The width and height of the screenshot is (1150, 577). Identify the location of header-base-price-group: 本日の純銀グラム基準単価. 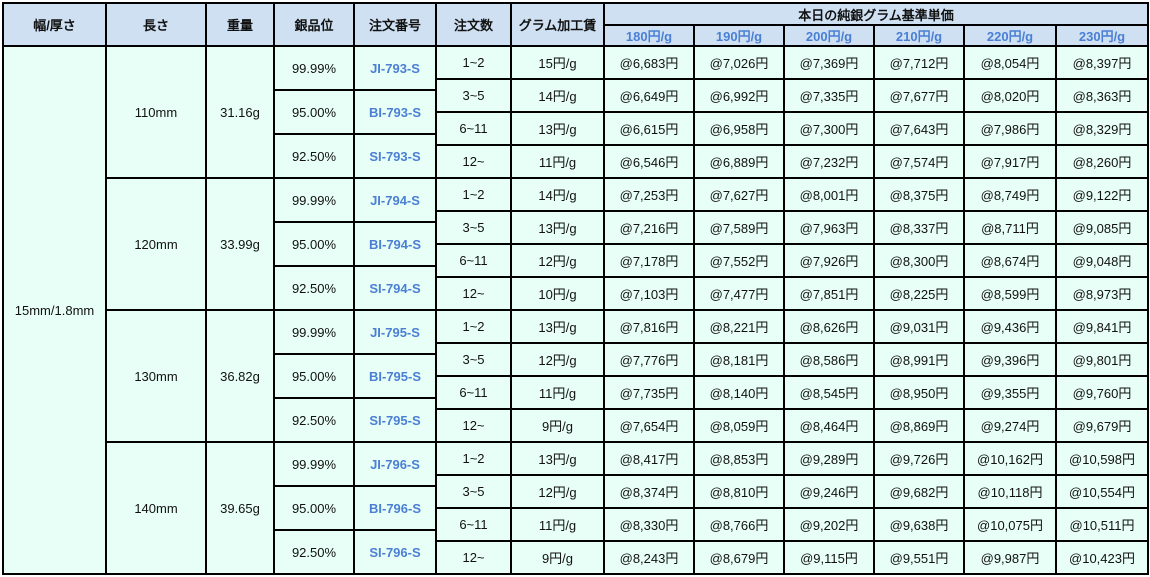
(876, 14).